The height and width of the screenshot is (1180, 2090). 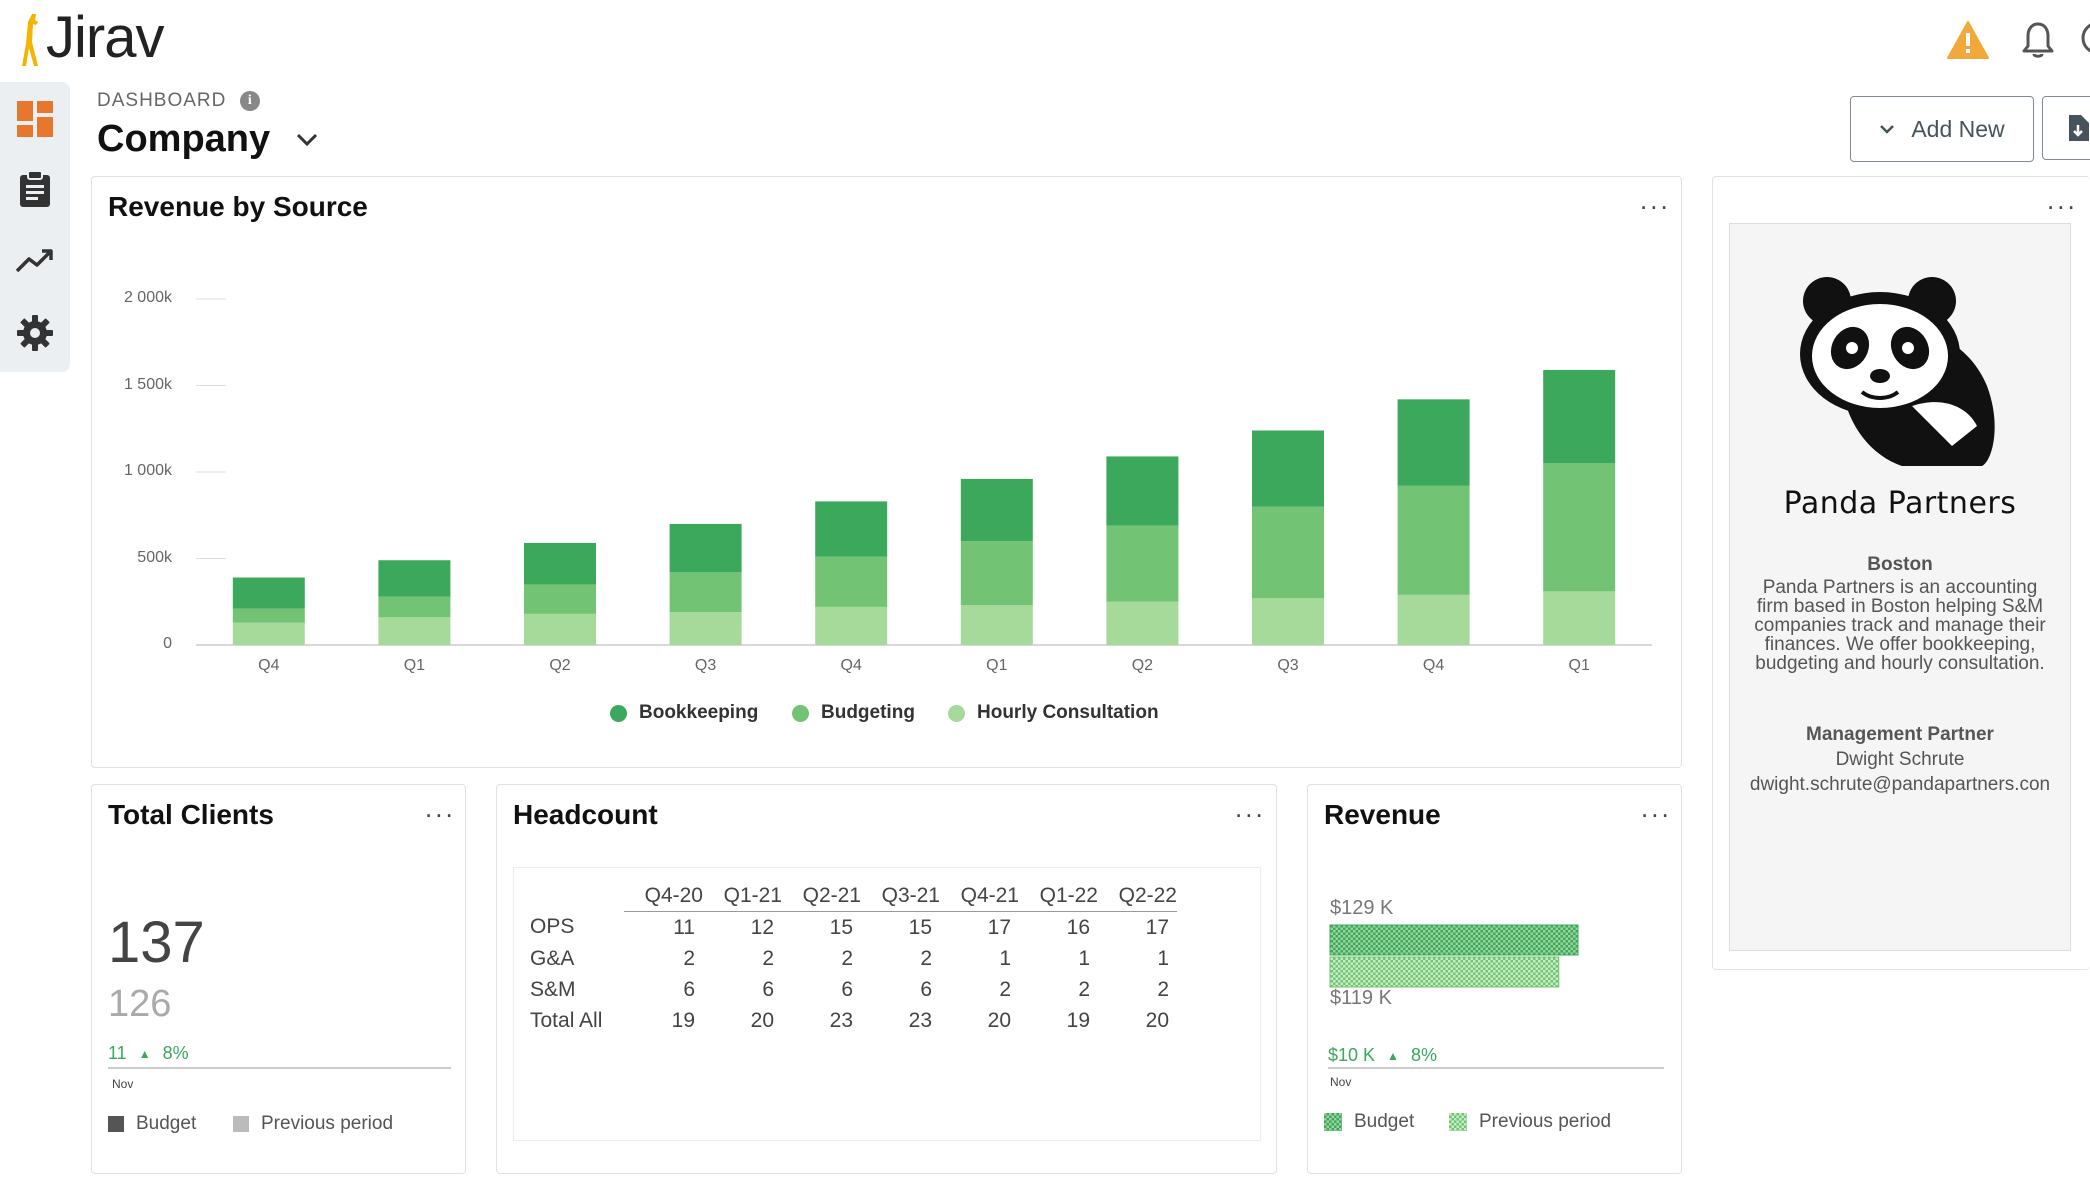 What do you see at coordinates (1369, 1122) in the screenshot?
I see `legend-budget: Budget` at bounding box center [1369, 1122].